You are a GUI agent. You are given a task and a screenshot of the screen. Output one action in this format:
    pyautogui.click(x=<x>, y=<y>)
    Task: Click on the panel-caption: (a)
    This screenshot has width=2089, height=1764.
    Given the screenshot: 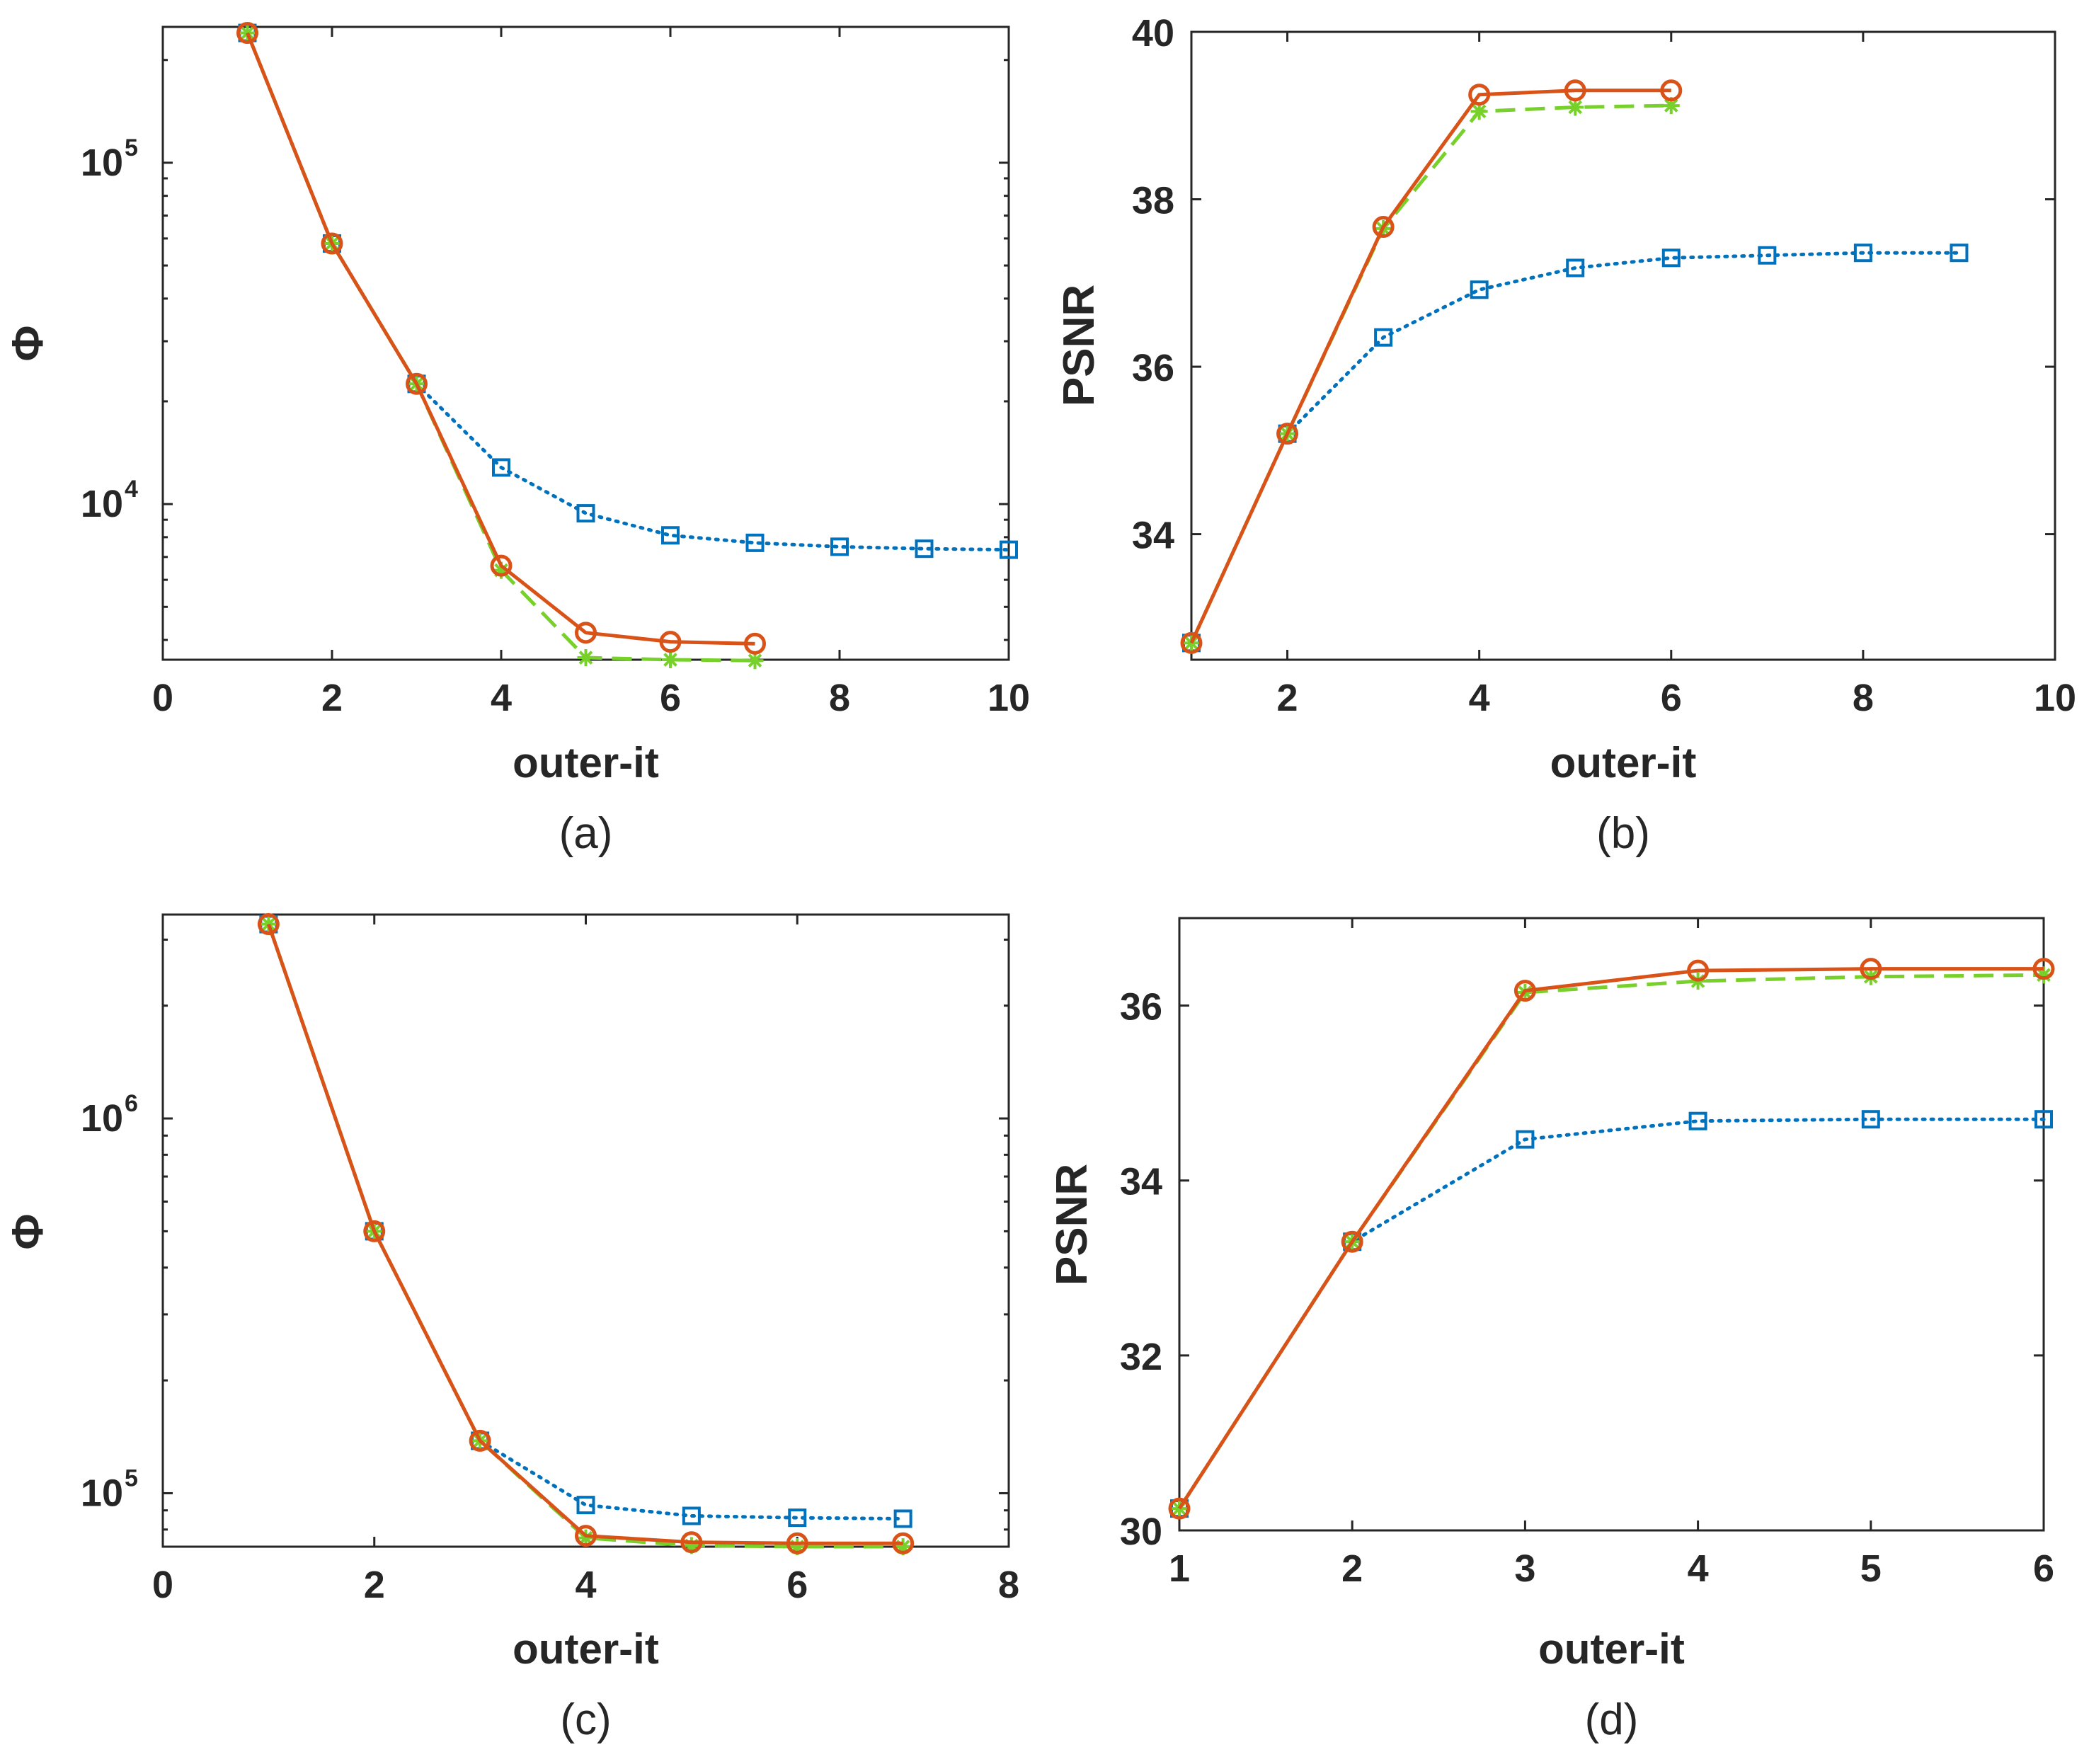 What is the action you would take?
    pyautogui.click(x=586, y=833)
    